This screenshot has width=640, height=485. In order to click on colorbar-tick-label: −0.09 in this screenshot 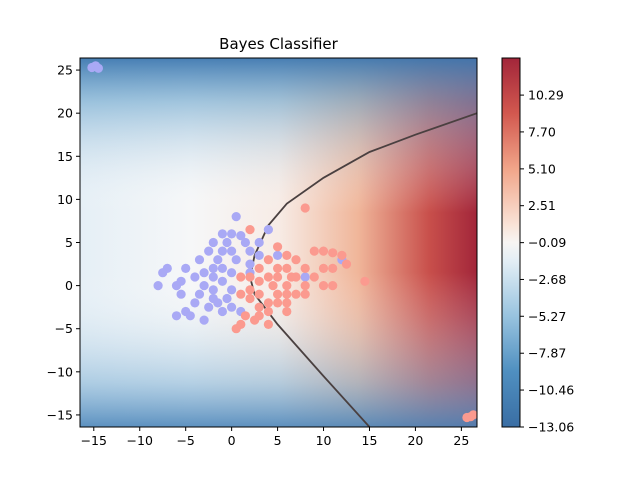, I will do `click(547, 242)`.